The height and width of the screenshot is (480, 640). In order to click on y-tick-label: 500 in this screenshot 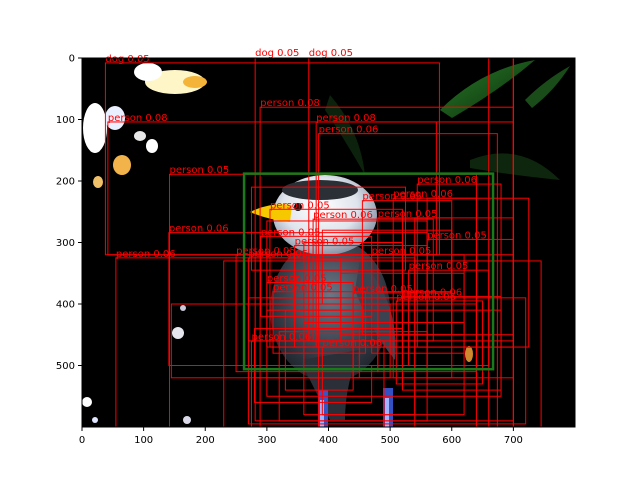, I will do `click(65, 366)`.